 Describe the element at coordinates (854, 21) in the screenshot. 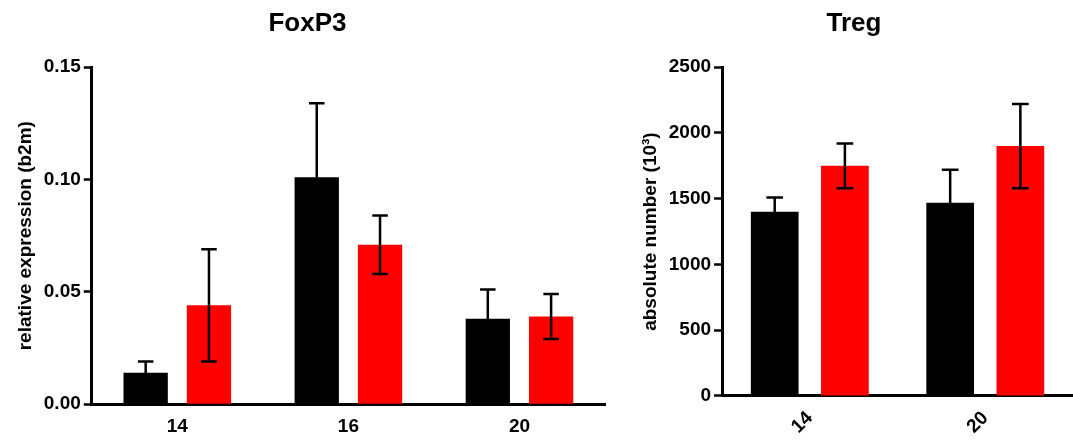

I see `chart-title: Treg` at that location.